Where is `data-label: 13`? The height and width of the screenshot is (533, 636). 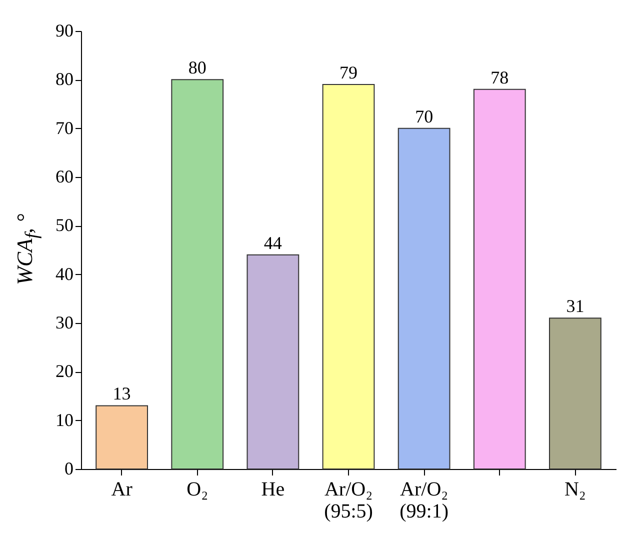 data-label: 13 is located at coordinates (121, 394).